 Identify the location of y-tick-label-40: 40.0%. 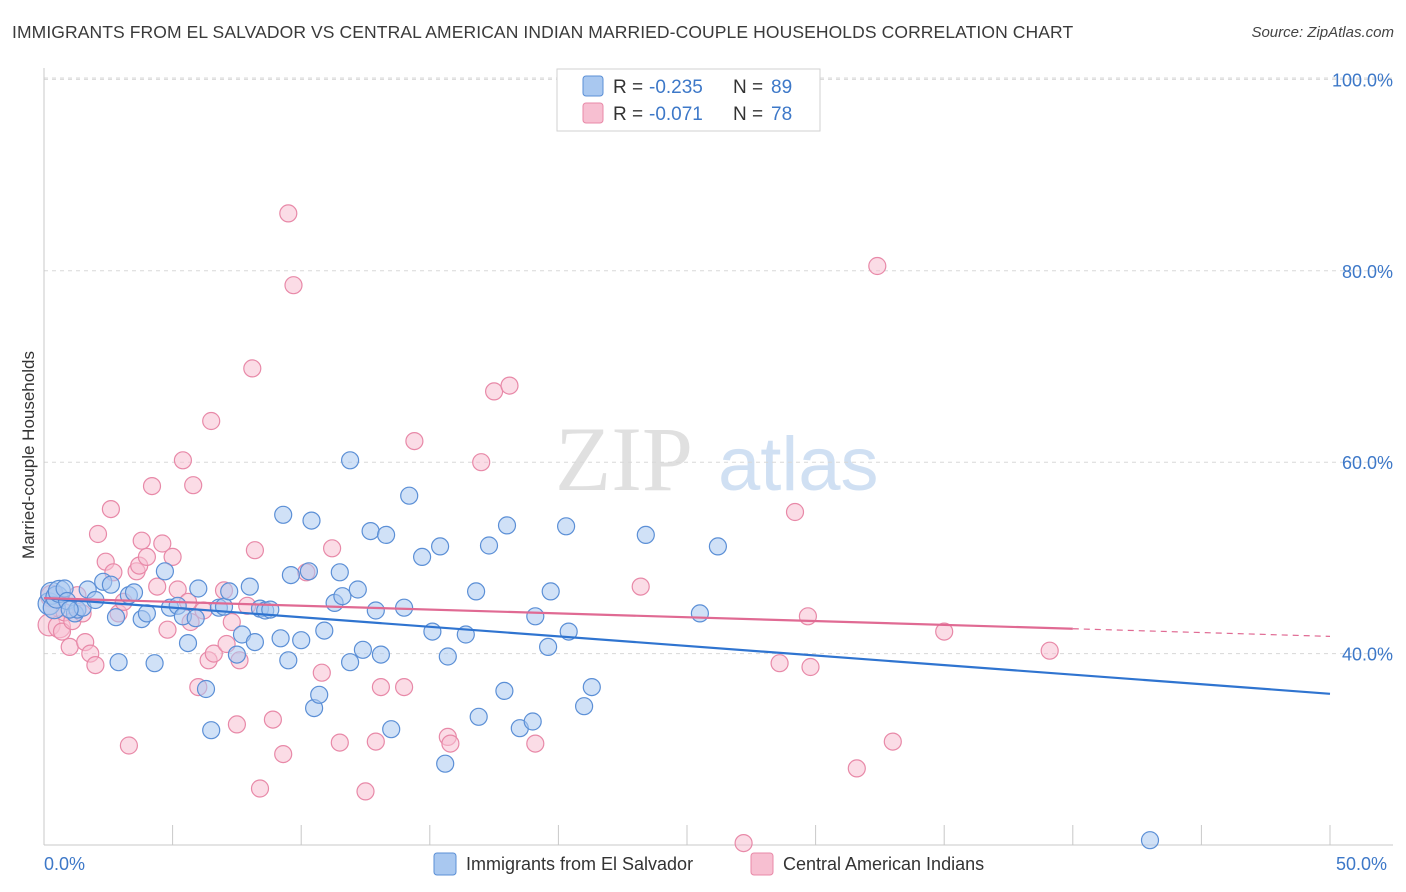
(1367, 655).